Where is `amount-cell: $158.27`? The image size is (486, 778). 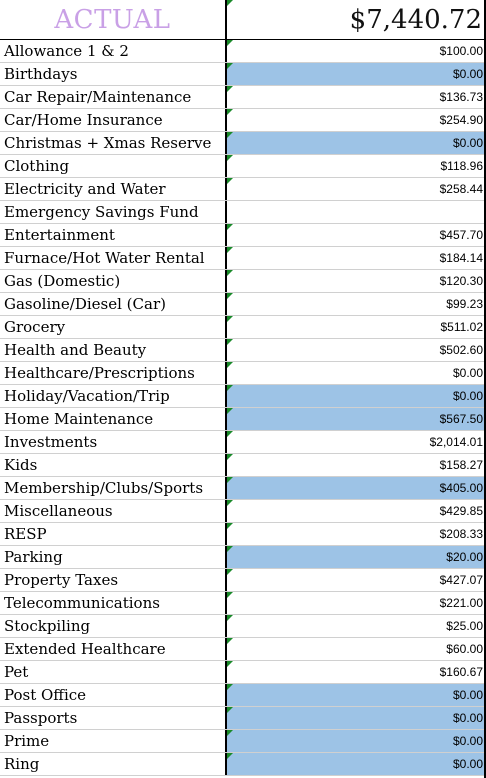
amount-cell: $158.27 is located at coordinates (355, 465).